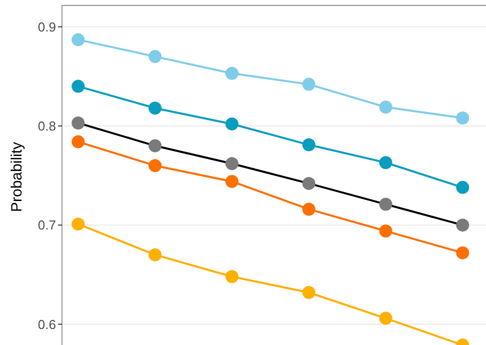  Describe the element at coordinates (17, 176) in the screenshot. I see `y-axis-title: Probability` at that location.